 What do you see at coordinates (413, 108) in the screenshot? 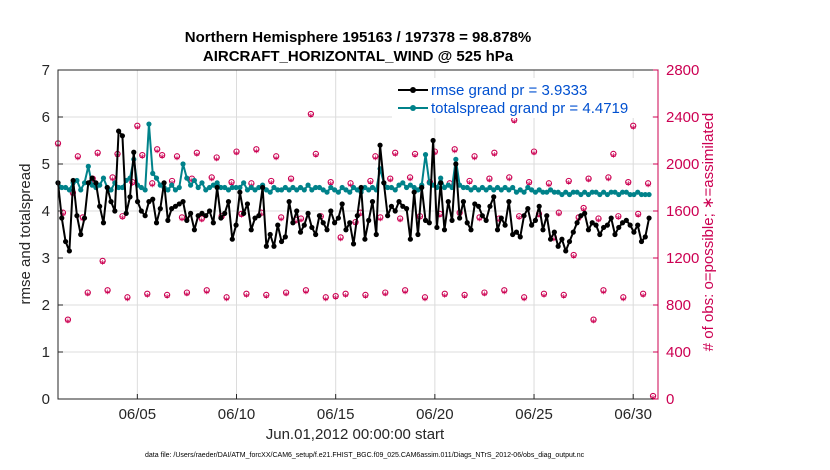
I see `legend-marker-spread` at bounding box center [413, 108].